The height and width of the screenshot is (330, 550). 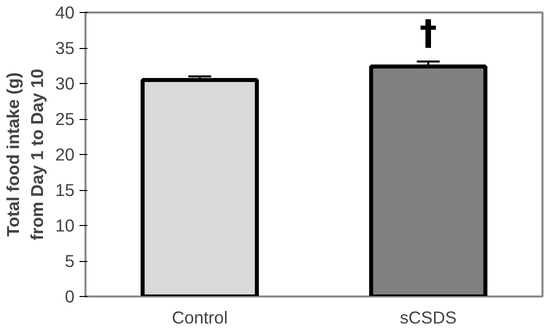 I want to click on y-tick-label: 10, so click(x=65, y=226).